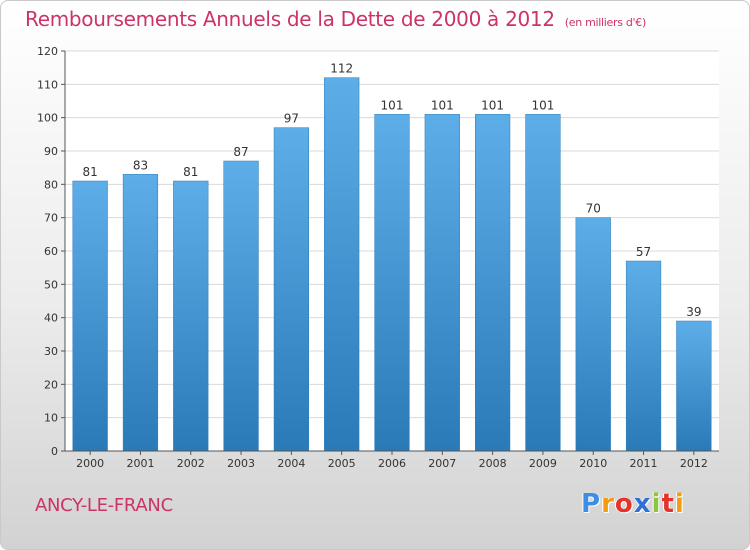 This screenshot has height=550, width=750. What do you see at coordinates (90, 316) in the screenshot?
I see `bar-2000` at bounding box center [90, 316].